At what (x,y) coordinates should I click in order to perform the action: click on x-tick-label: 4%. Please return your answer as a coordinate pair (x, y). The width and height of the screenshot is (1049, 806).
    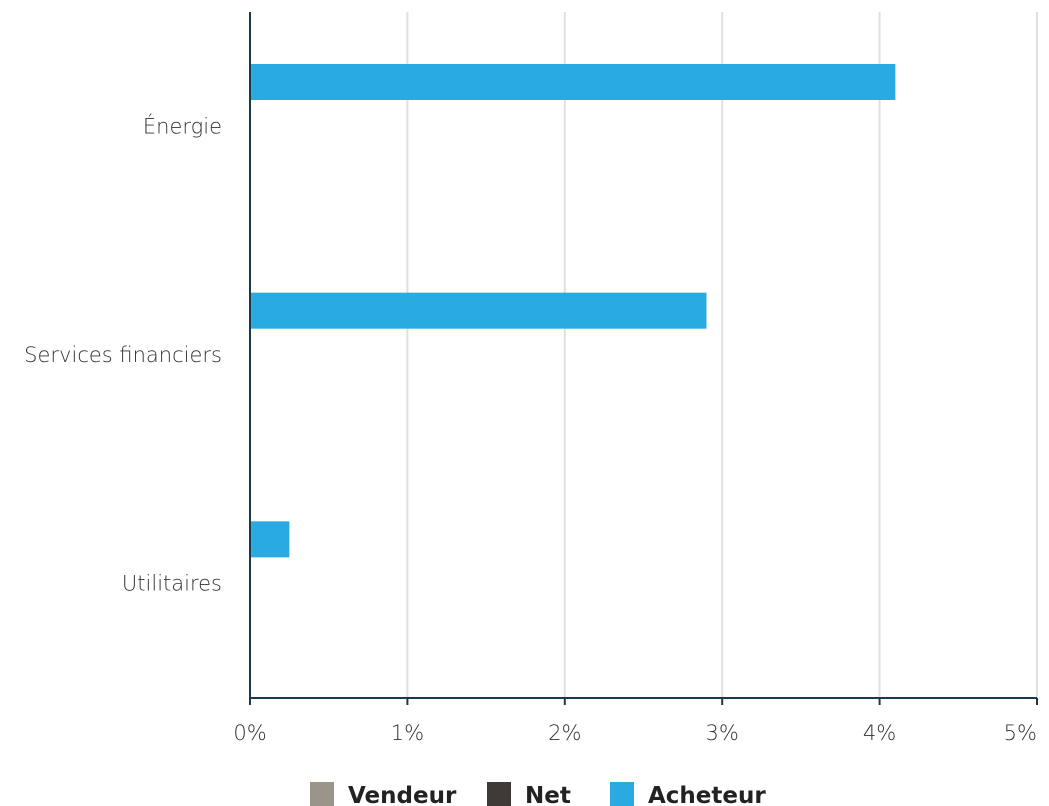
    Looking at the image, I should click on (879, 733).